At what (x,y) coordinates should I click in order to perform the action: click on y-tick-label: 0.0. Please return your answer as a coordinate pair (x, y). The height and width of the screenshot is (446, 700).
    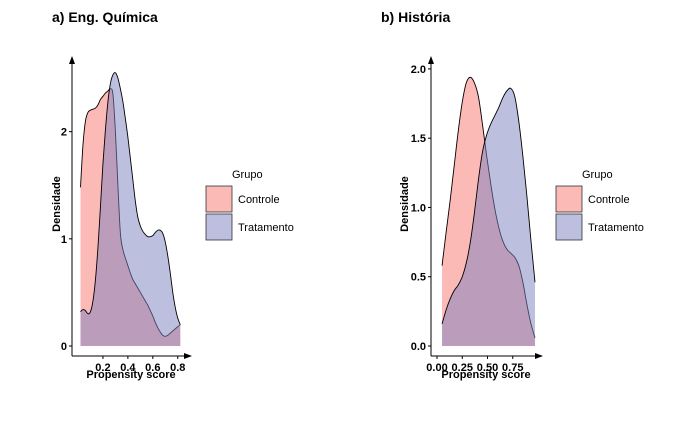
    Looking at the image, I should click on (418, 347).